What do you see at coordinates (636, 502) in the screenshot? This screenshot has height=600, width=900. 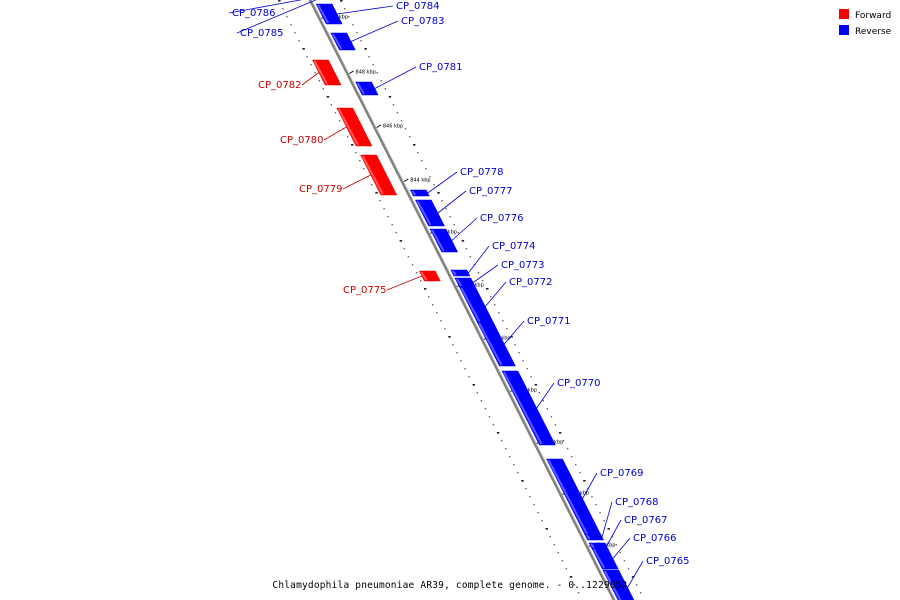 I see `gene-label-CP_0768: CP_0768` at bounding box center [636, 502].